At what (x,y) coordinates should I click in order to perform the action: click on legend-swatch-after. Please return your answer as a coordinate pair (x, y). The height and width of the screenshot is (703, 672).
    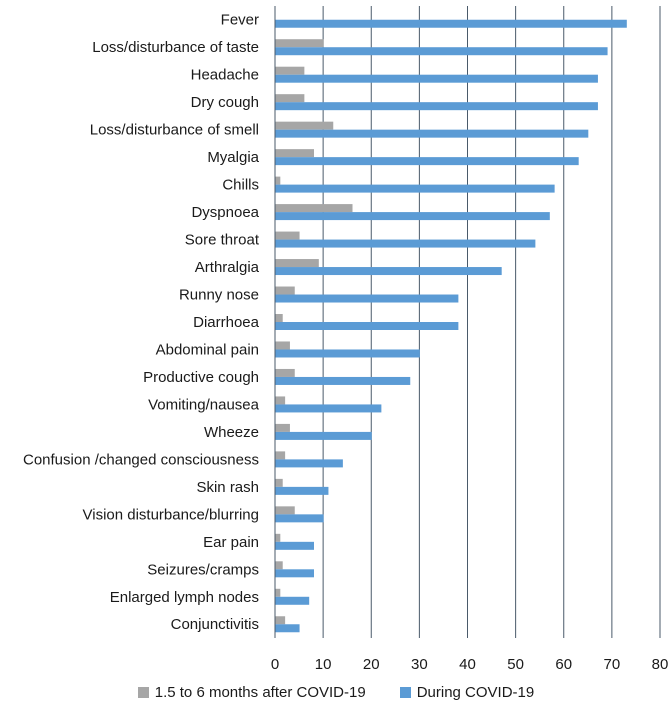
    Looking at the image, I should click on (143, 692).